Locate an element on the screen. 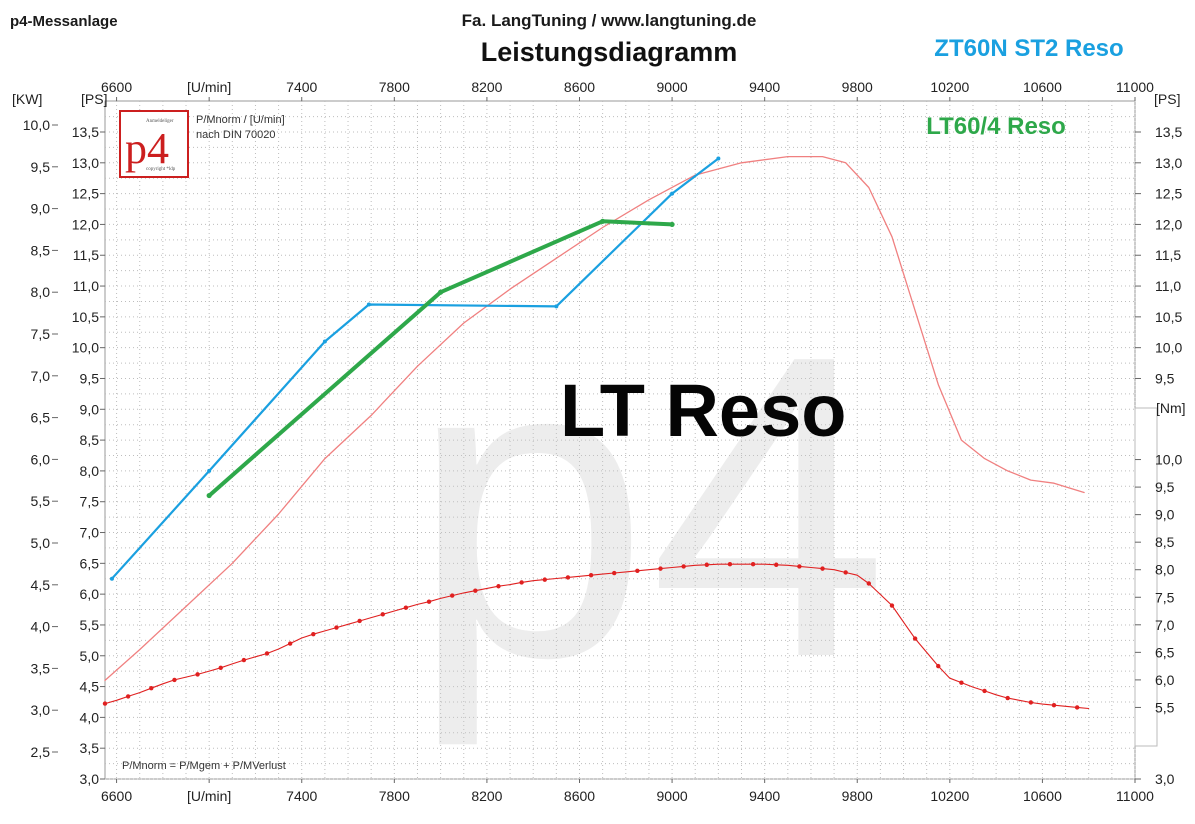  ps-tick-label: 13,0 is located at coordinates (85, 163).